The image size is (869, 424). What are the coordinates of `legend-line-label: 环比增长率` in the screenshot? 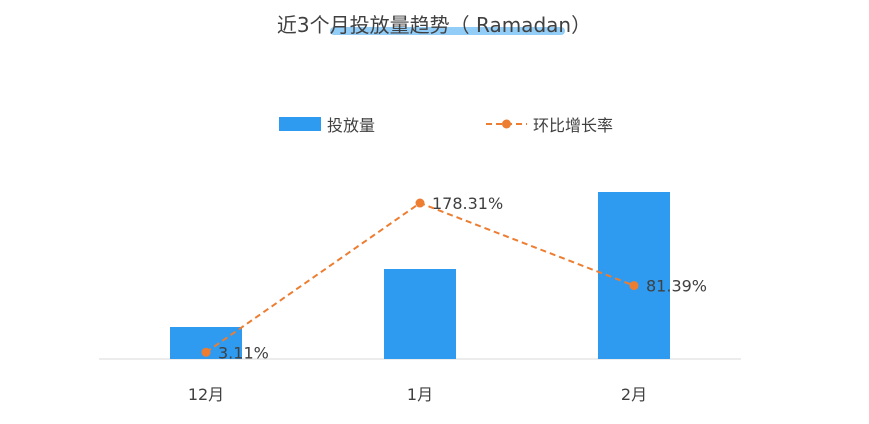 It's located at (573, 125).